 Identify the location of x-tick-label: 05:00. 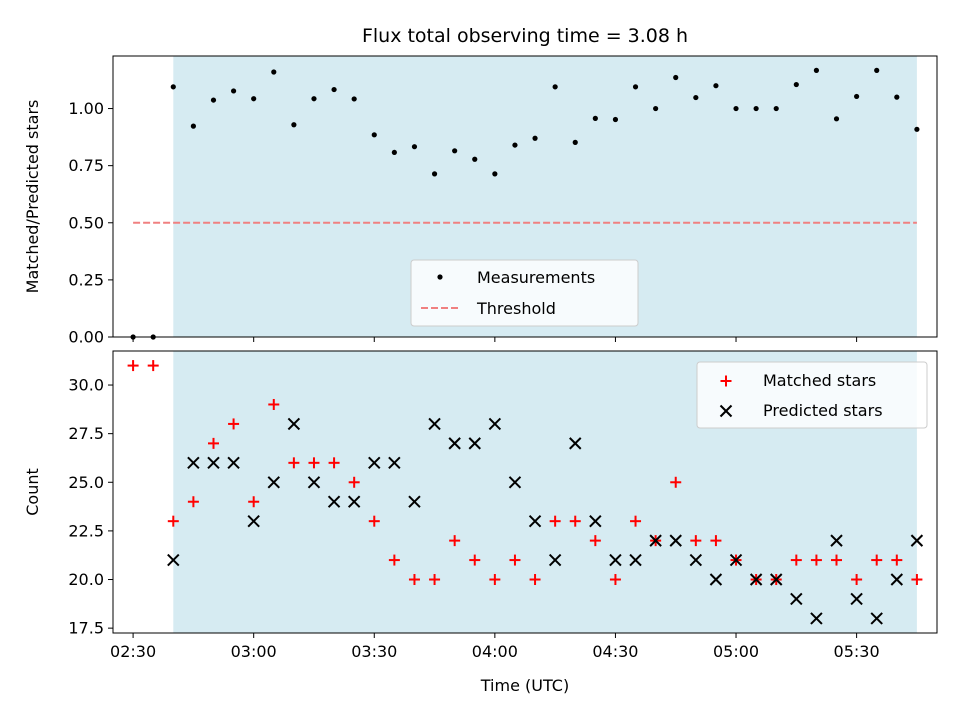
(736, 651).